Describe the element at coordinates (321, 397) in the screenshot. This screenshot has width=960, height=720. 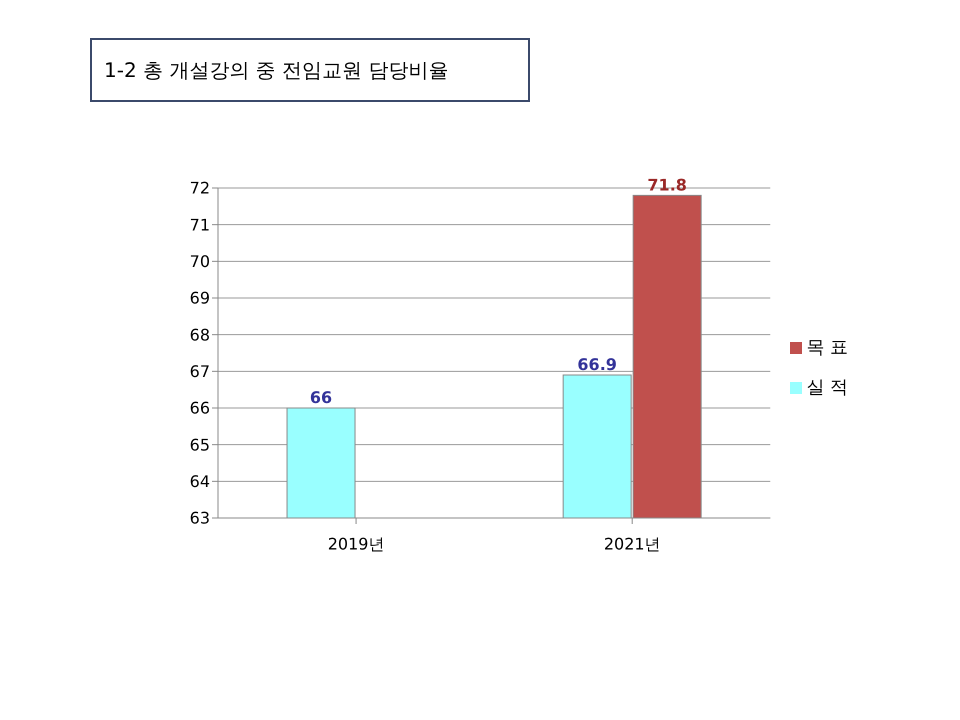
I see `data-label: 66` at that location.